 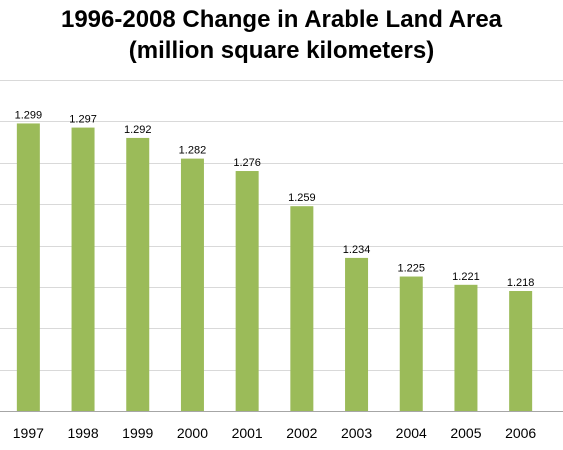 I want to click on x-tick-label-2003: 2003, so click(x=356, y=433).